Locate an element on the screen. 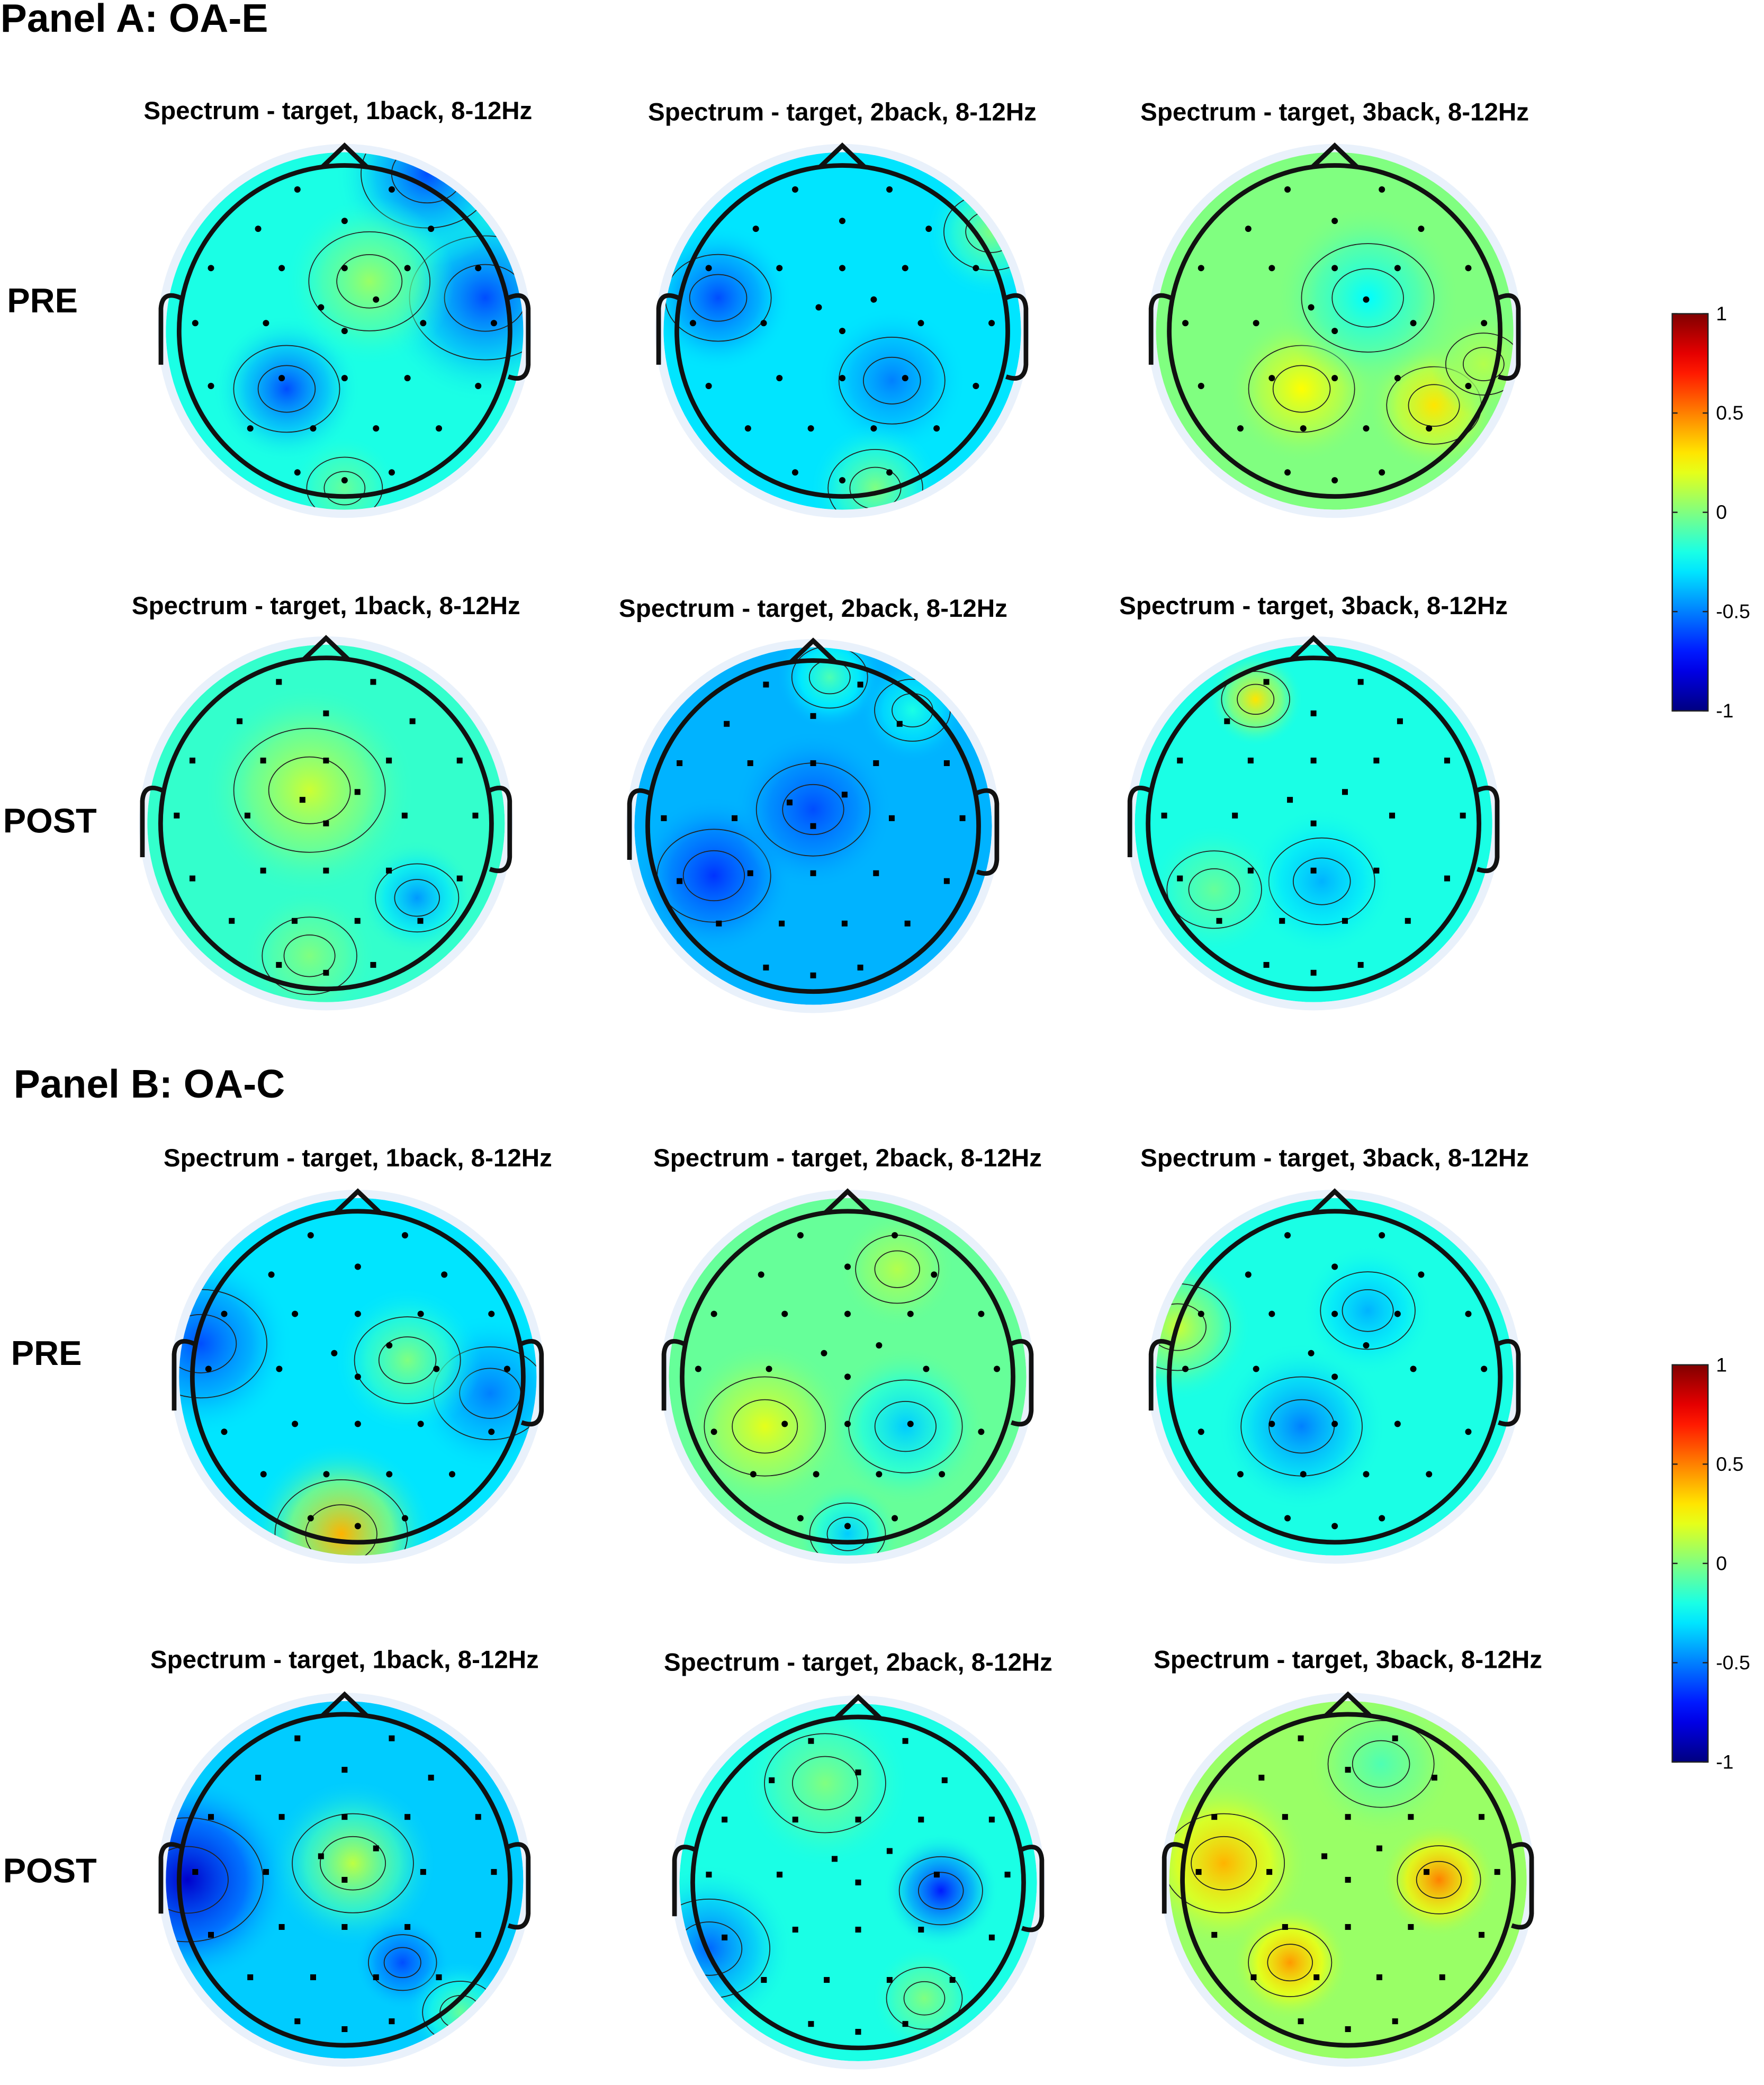 The height and width of the screenshot is (2085, 1764). topoplot-title: Spectrum - target, 3back, 8-12Hz is located at coordinates (1348, 1660).